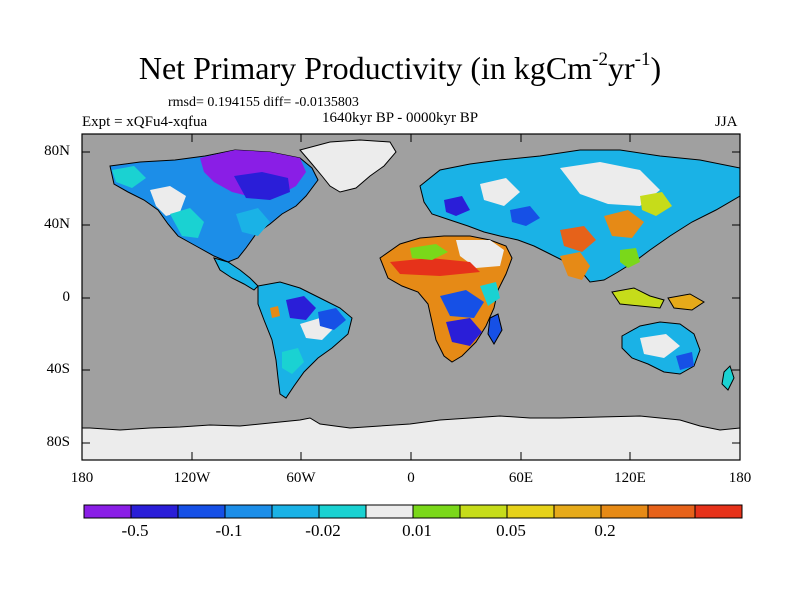 The image size is (800, 600). I want to click on lon-label-120w: 120W, so click(192, 478).